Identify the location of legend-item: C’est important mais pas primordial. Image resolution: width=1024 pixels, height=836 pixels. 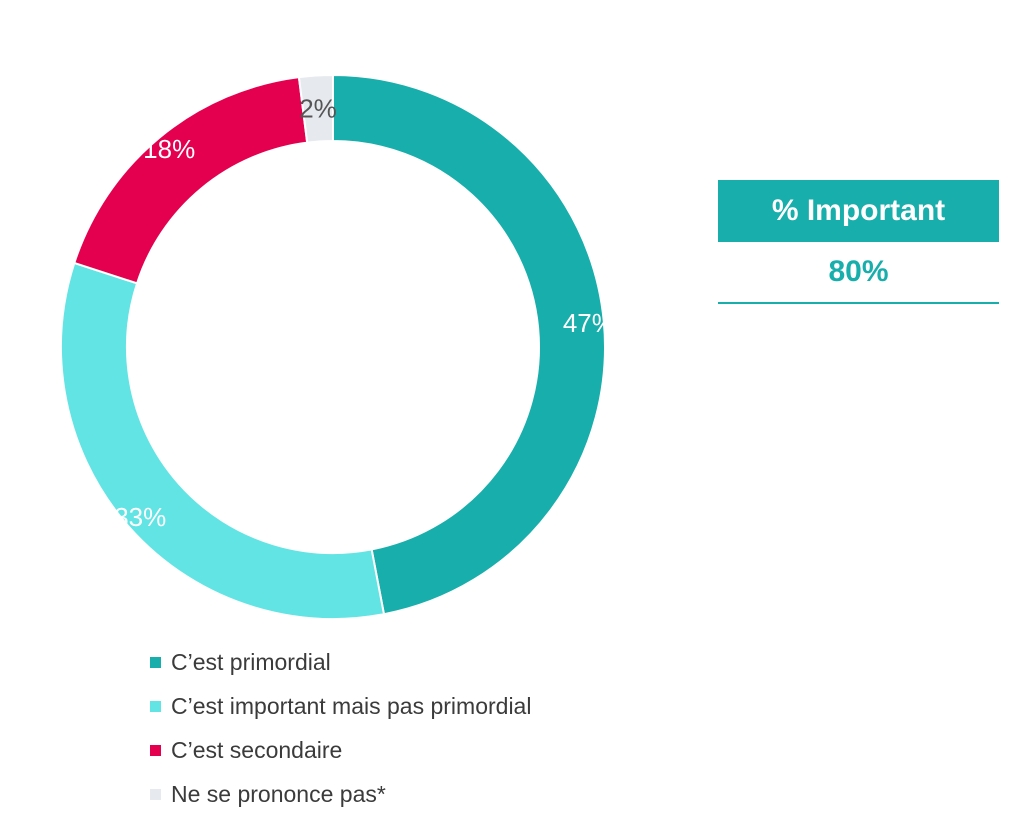
(340, 706).